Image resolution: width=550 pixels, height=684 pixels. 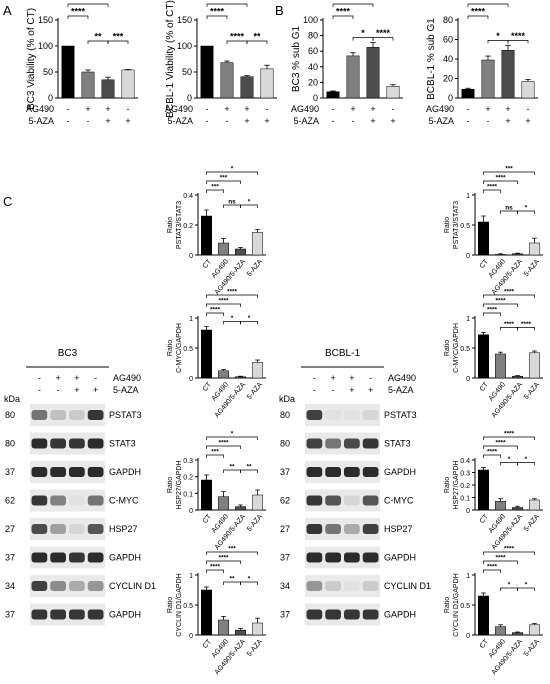 What do you see at coordinates (188, 196) in the screenshot?
I see `y-tick-label: 0.4` at bounding box center [188, 196].